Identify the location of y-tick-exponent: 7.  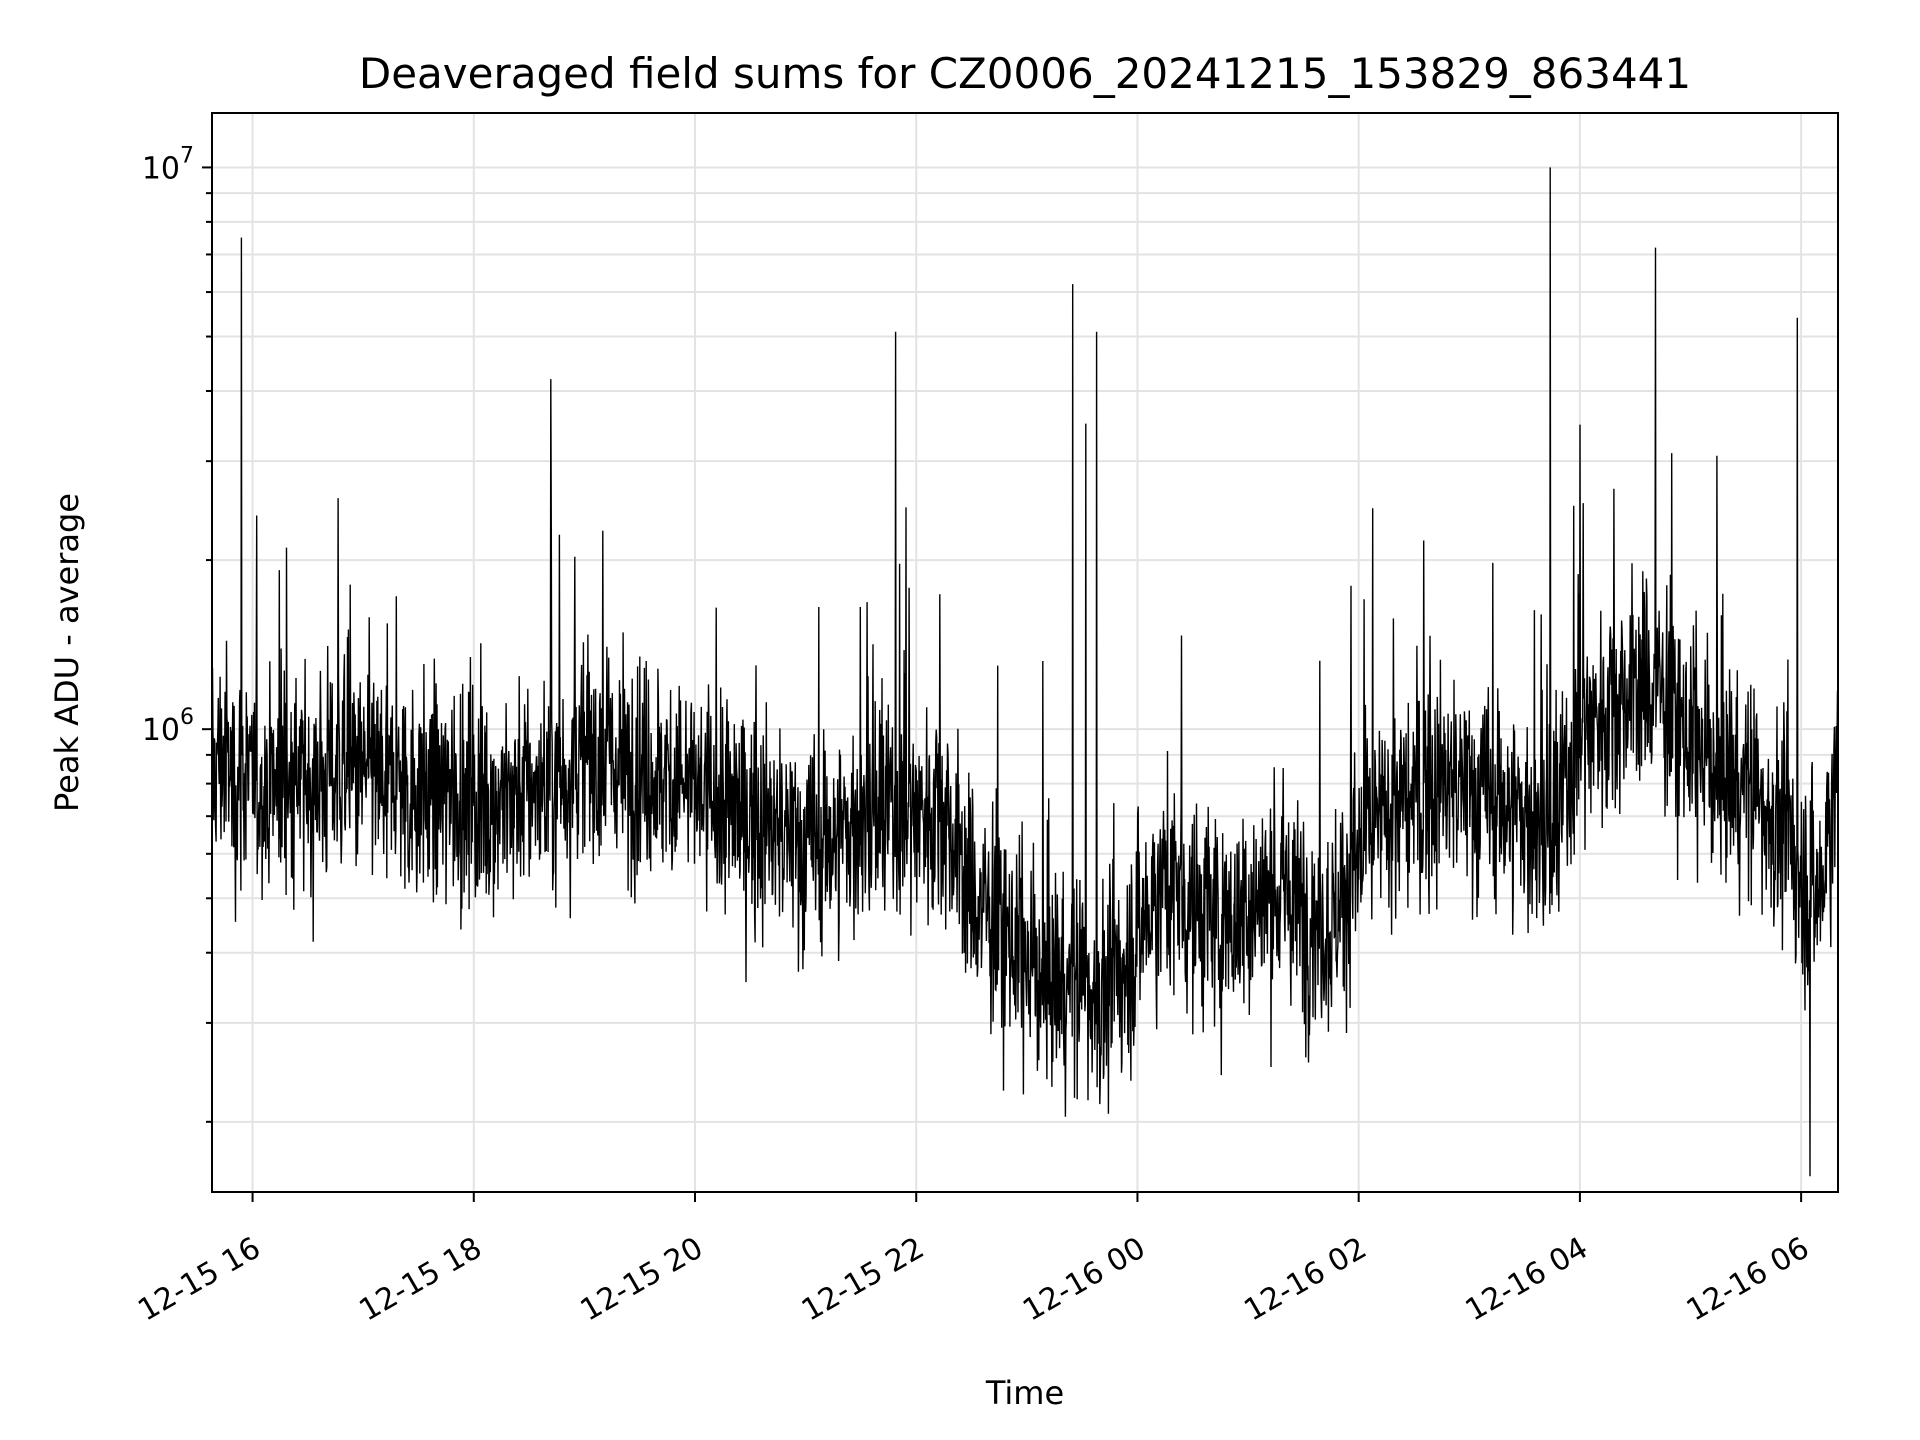
(187, 155).